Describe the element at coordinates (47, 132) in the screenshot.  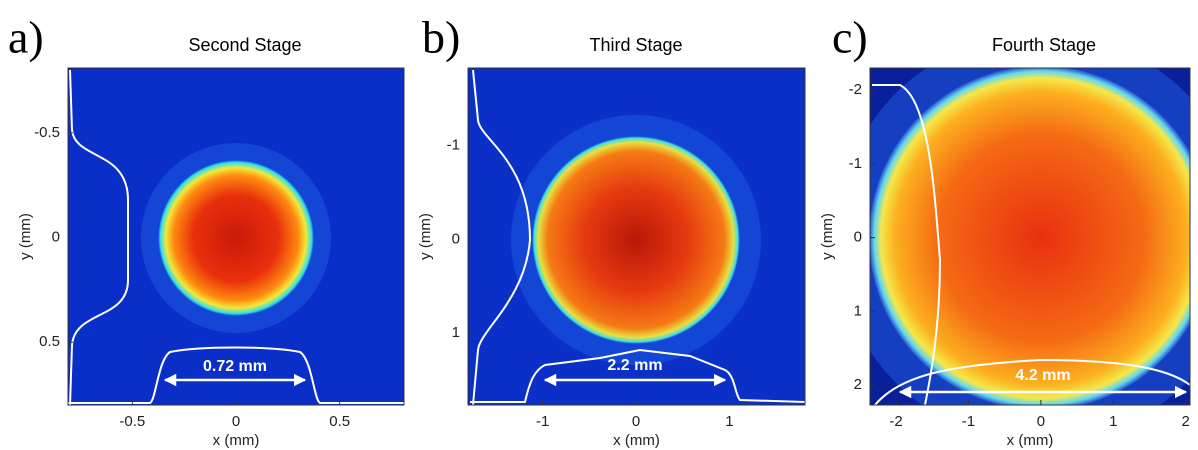
I see `y-tick-label: -0.5` at that location.